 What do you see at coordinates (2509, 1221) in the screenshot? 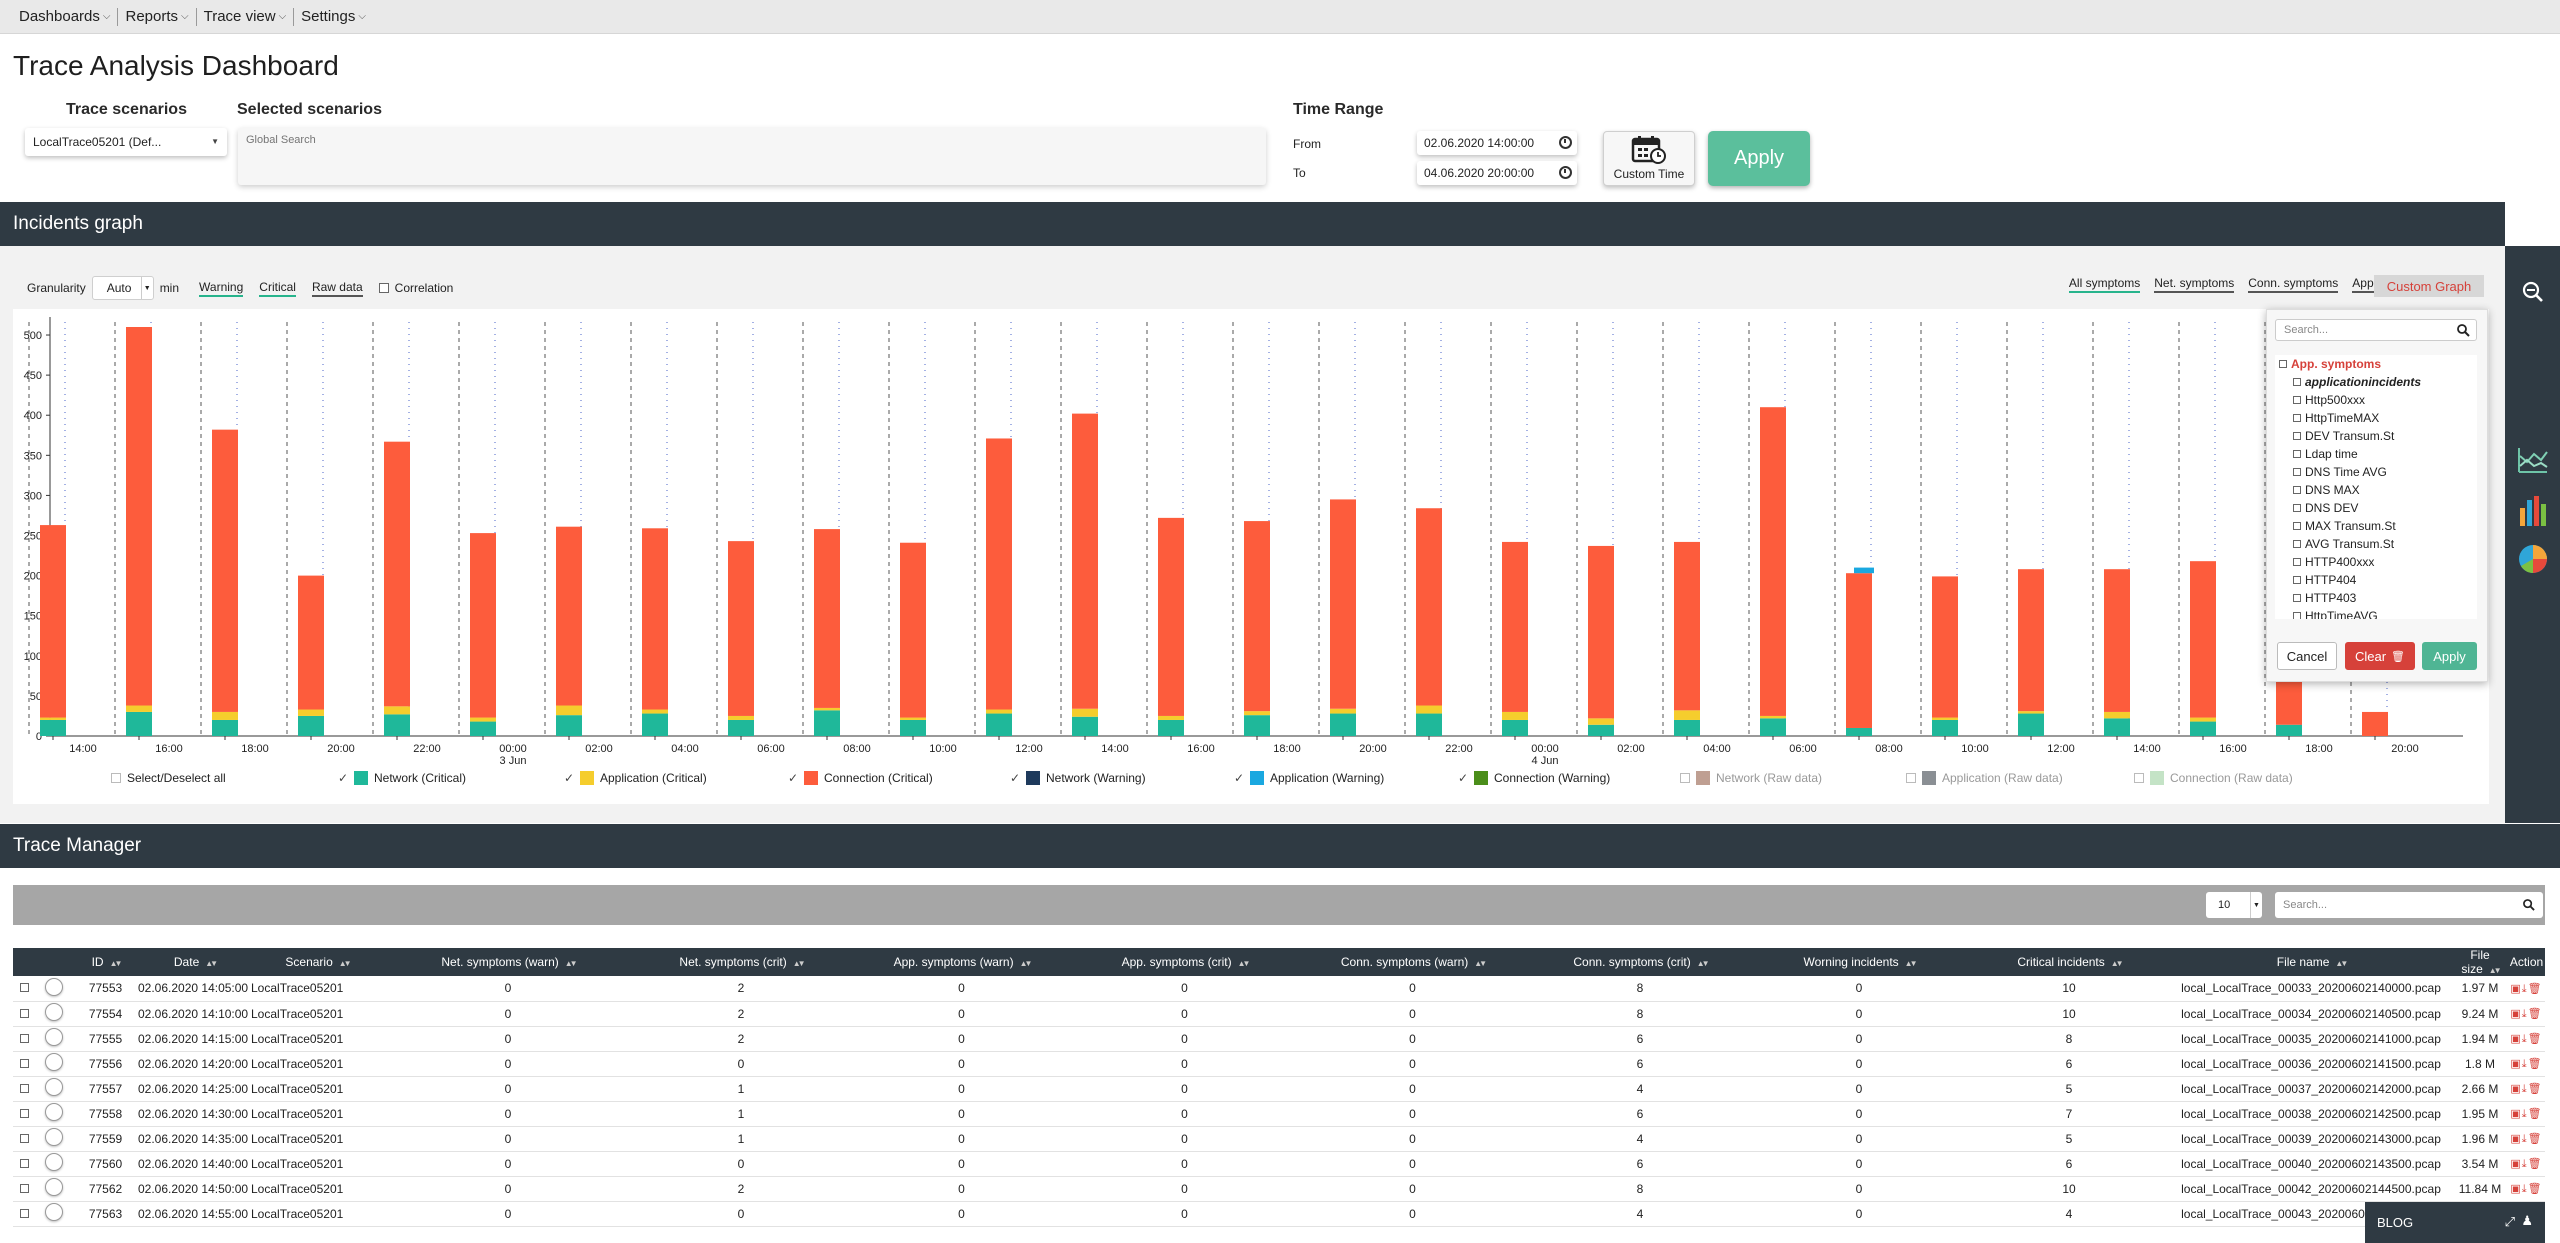
I see `expand-icon: ⤢` at bounding box center [2509, 1221].